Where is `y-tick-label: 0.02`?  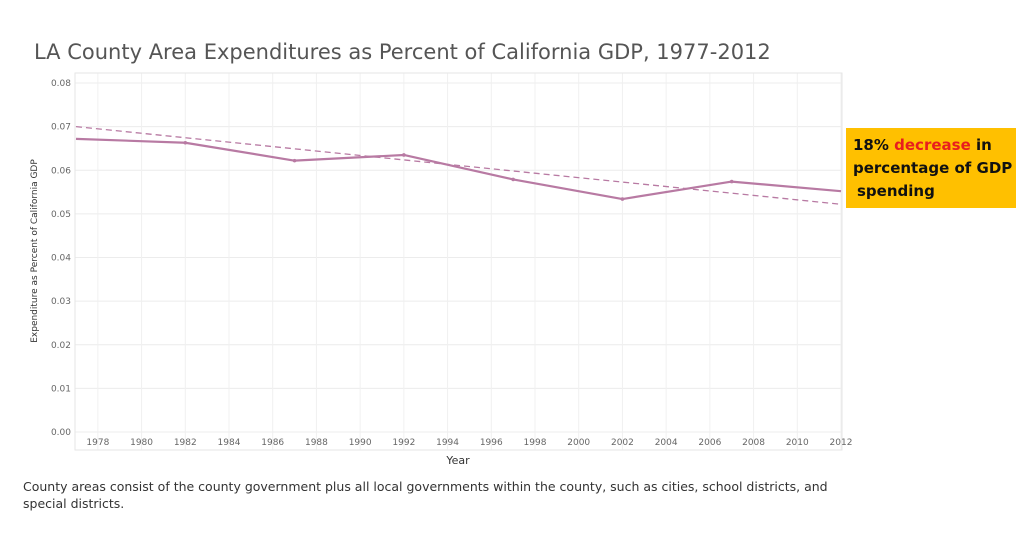 y-tick-label: 0.02 is located at coordinates (61, 346).